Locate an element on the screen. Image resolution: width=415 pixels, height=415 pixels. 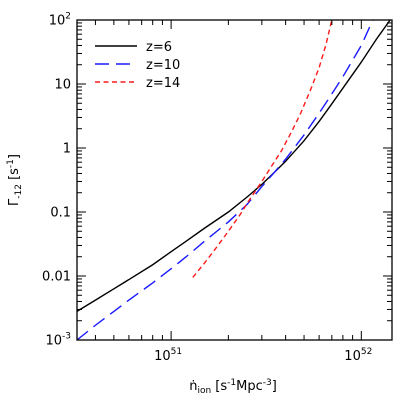
y-tick-label: 10⁻³ is located at coordinates (58, 340).